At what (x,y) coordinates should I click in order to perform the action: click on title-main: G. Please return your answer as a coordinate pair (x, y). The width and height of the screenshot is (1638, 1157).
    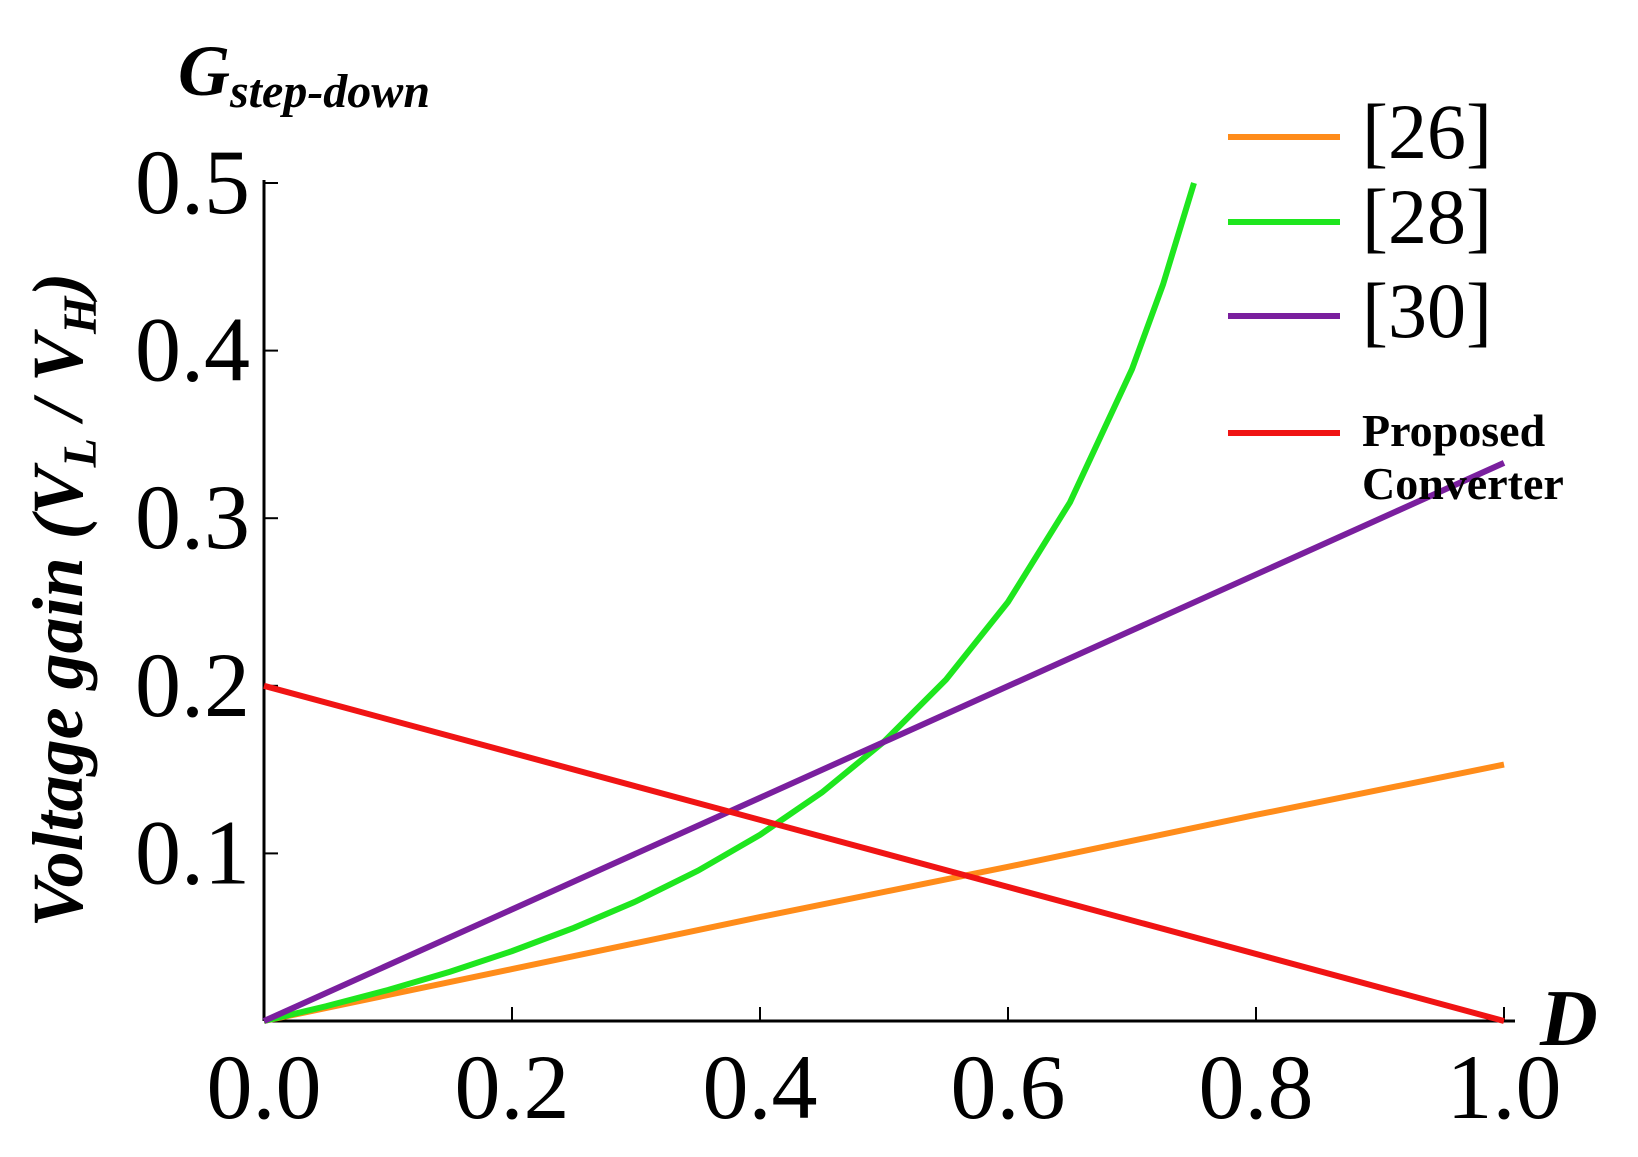
    Looking at the image, I should click on (204, 71).